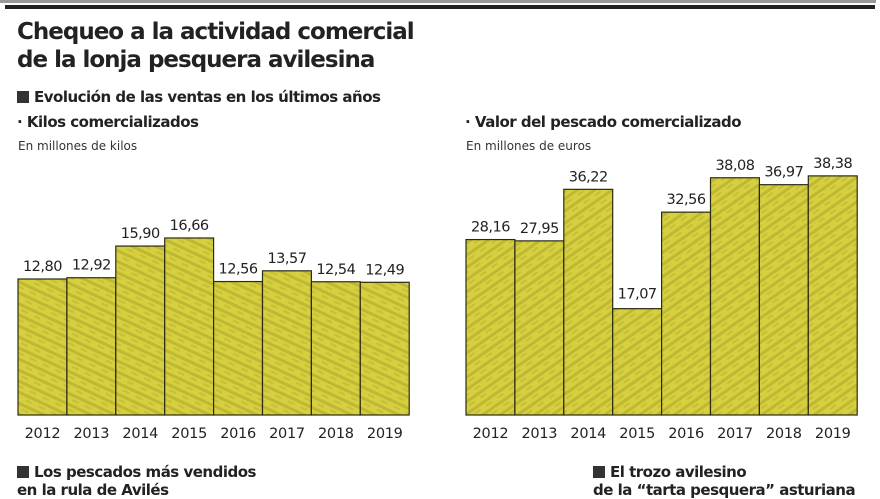 Image resolution: width=880 pixels, height=499 pixels. I want to click on bar-group-2018: 12,54, so click(335, 339).